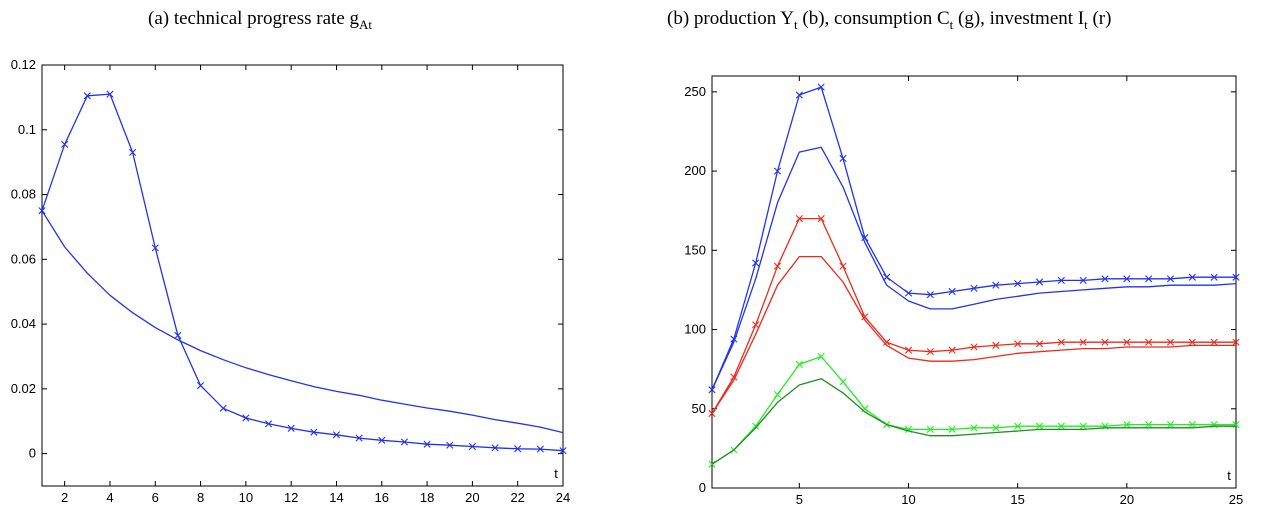 Image resolution: width=1281 pixels, height=510 pixels. What do you see at coordinates (517, 497) in the screenshot?
I see `x-tick-label: 22` at bounding box center [517, 497].